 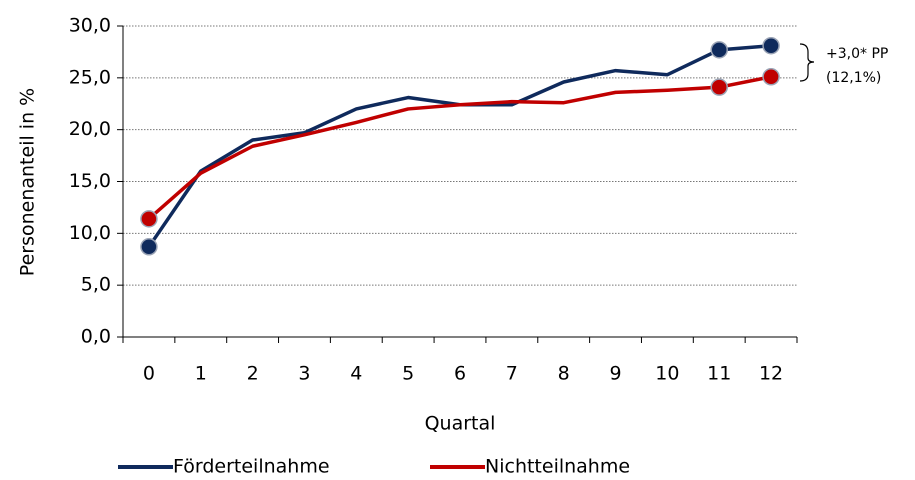 I want to click on x-tick-label: 9, so click(x=615, y=374).